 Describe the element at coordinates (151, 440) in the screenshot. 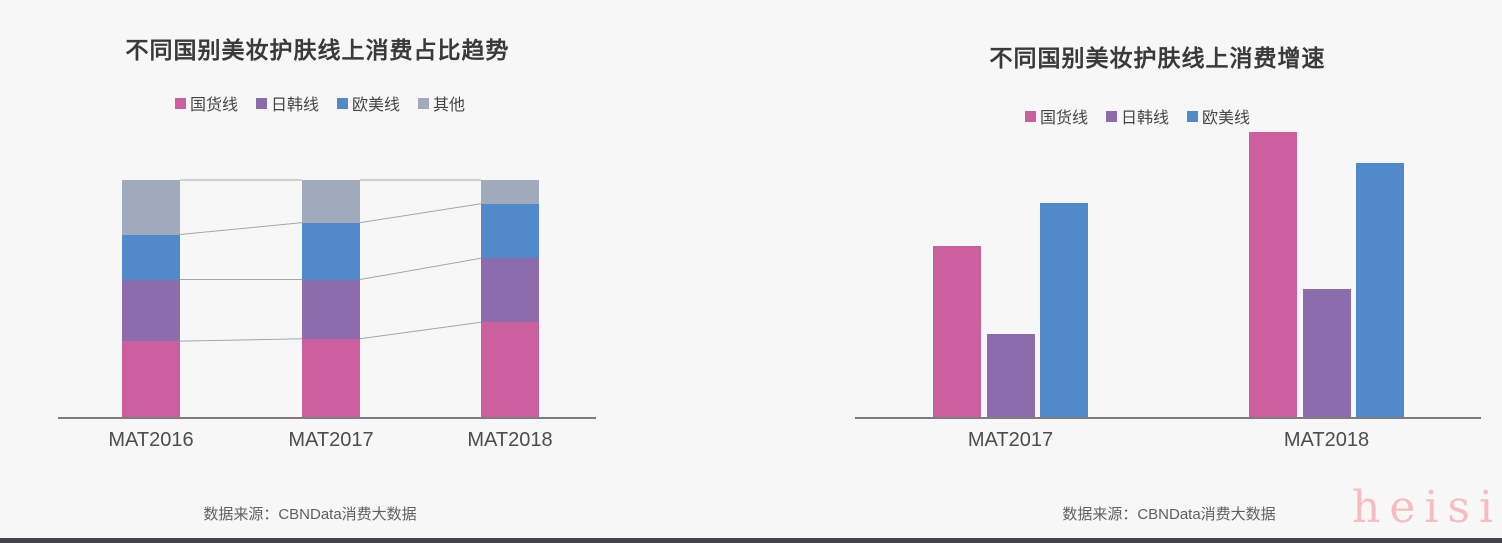

I see `x-axis-label: MAT2016` at that location.